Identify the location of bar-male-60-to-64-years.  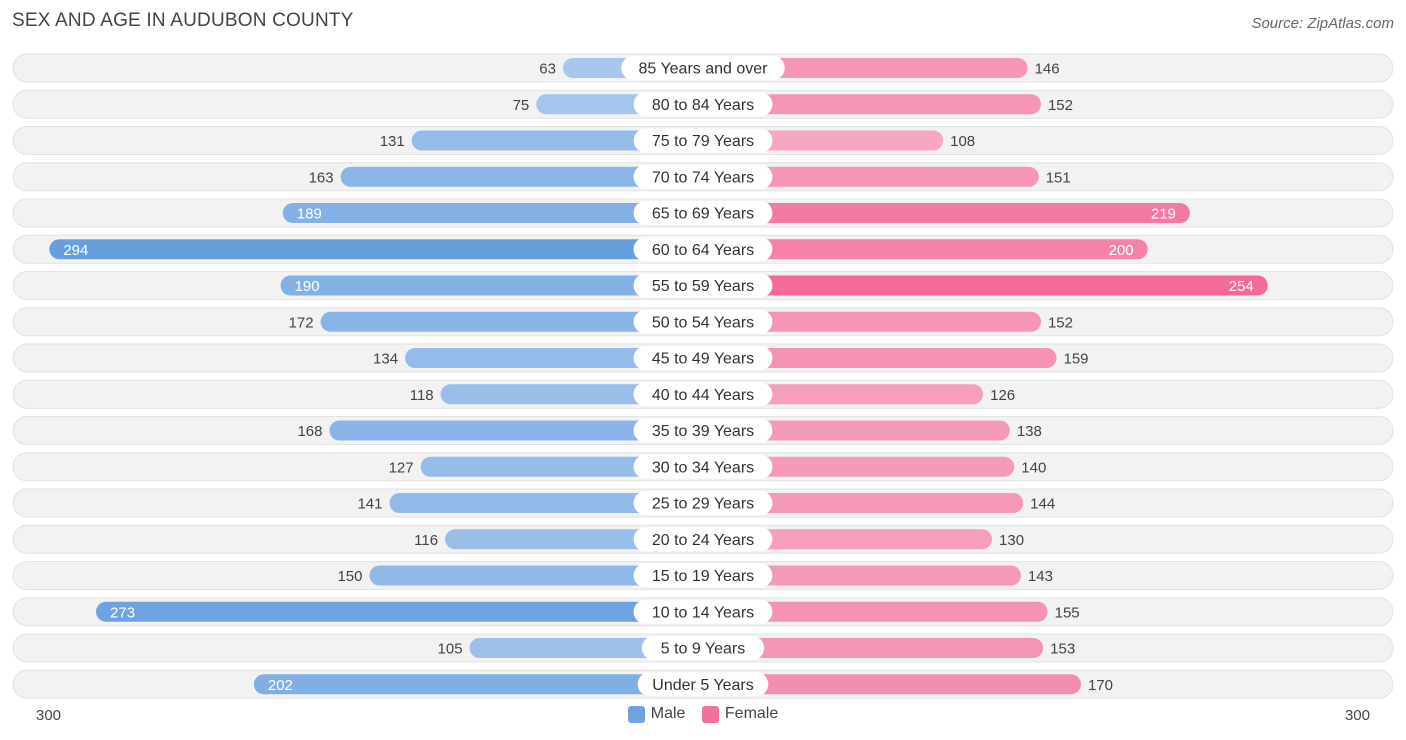
(376, 249).